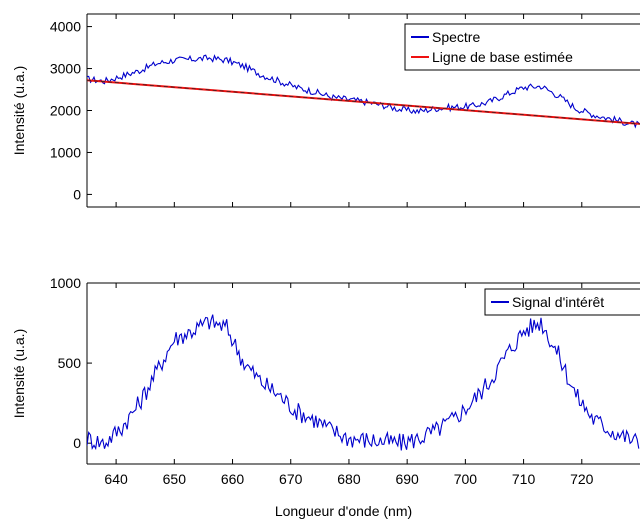 The image size is (640, 524). What do you see at coordinates (558, 302) in the screenshot?
I see `legend-label: Signal d'intérêt` at bounding box center [558, 302].